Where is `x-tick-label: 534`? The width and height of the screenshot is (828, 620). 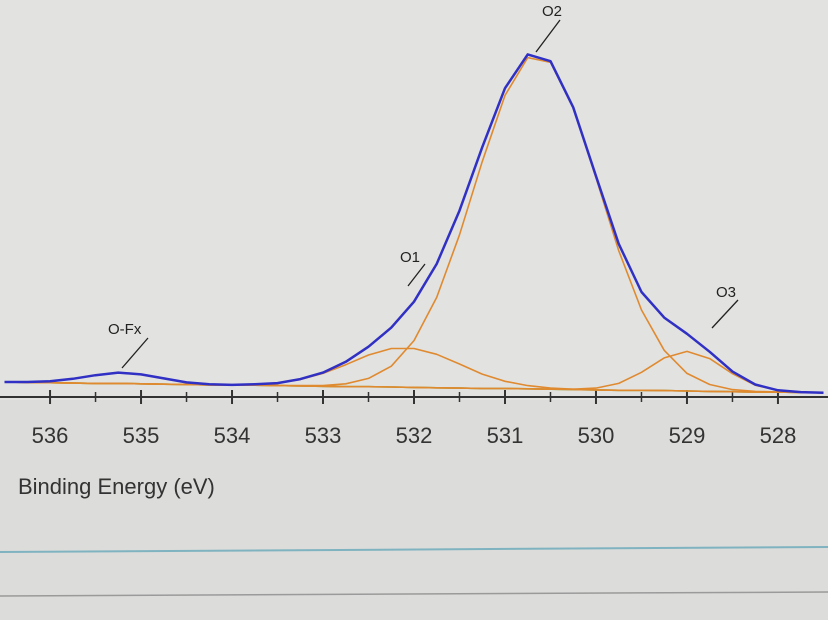 x-tick-label: 534 is located at coordinates (232, 435).